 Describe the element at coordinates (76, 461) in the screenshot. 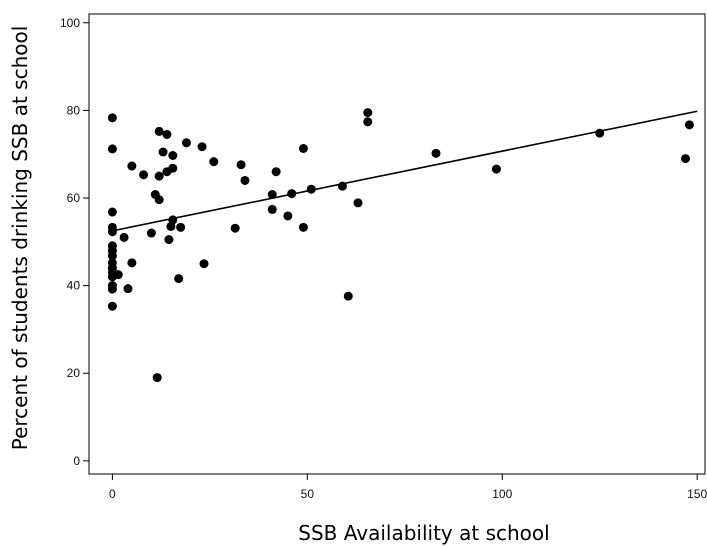

I see `y-tick-label: 0` at that location.